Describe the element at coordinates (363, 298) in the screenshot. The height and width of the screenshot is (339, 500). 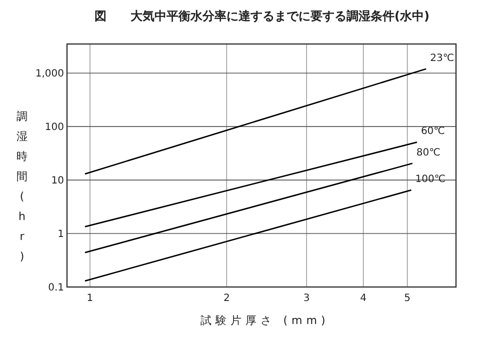
I see `x-tick-label: 4` at that location.